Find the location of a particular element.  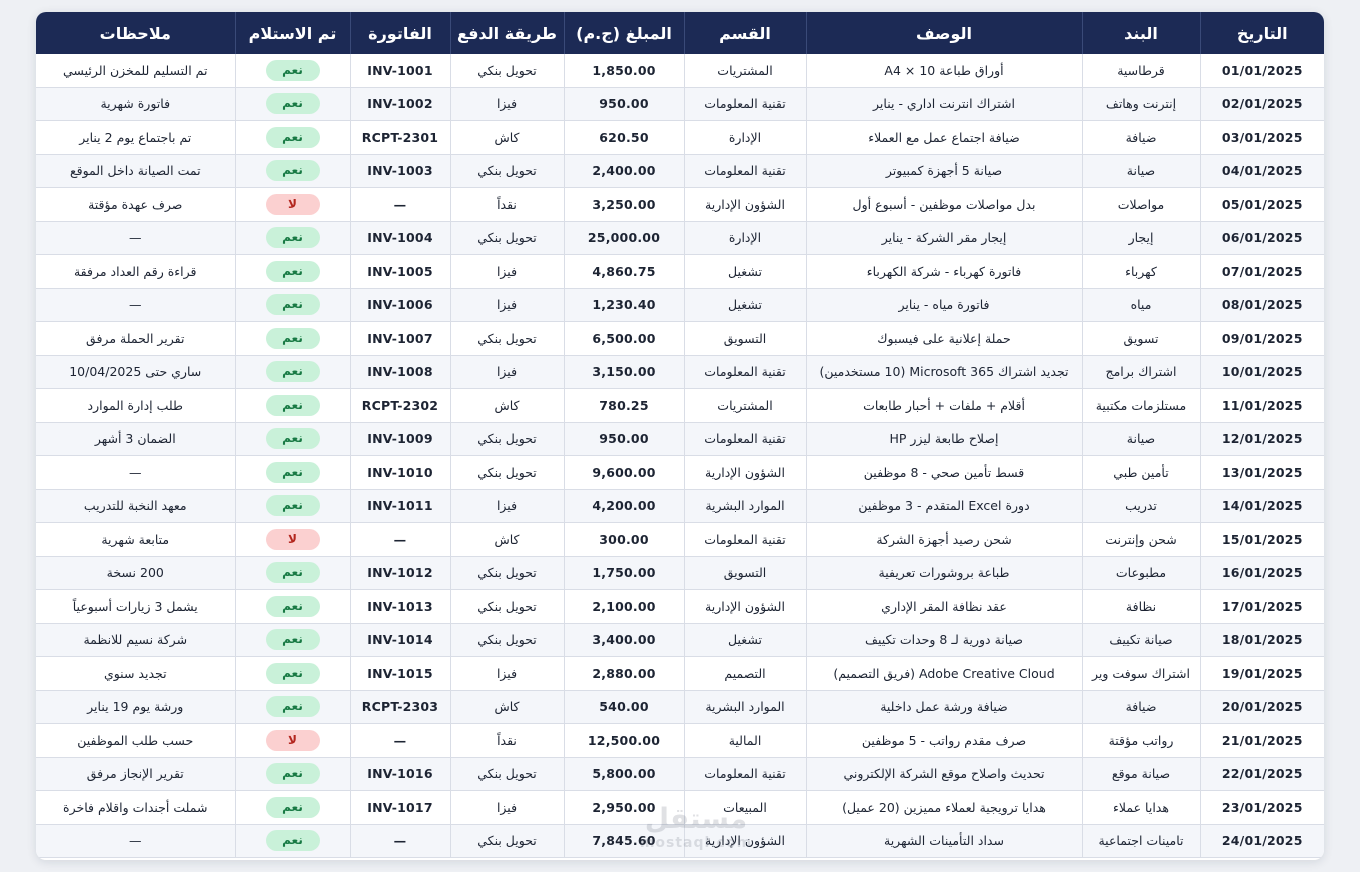

cell-item: نظافة is located at coordinates (1140, 606).